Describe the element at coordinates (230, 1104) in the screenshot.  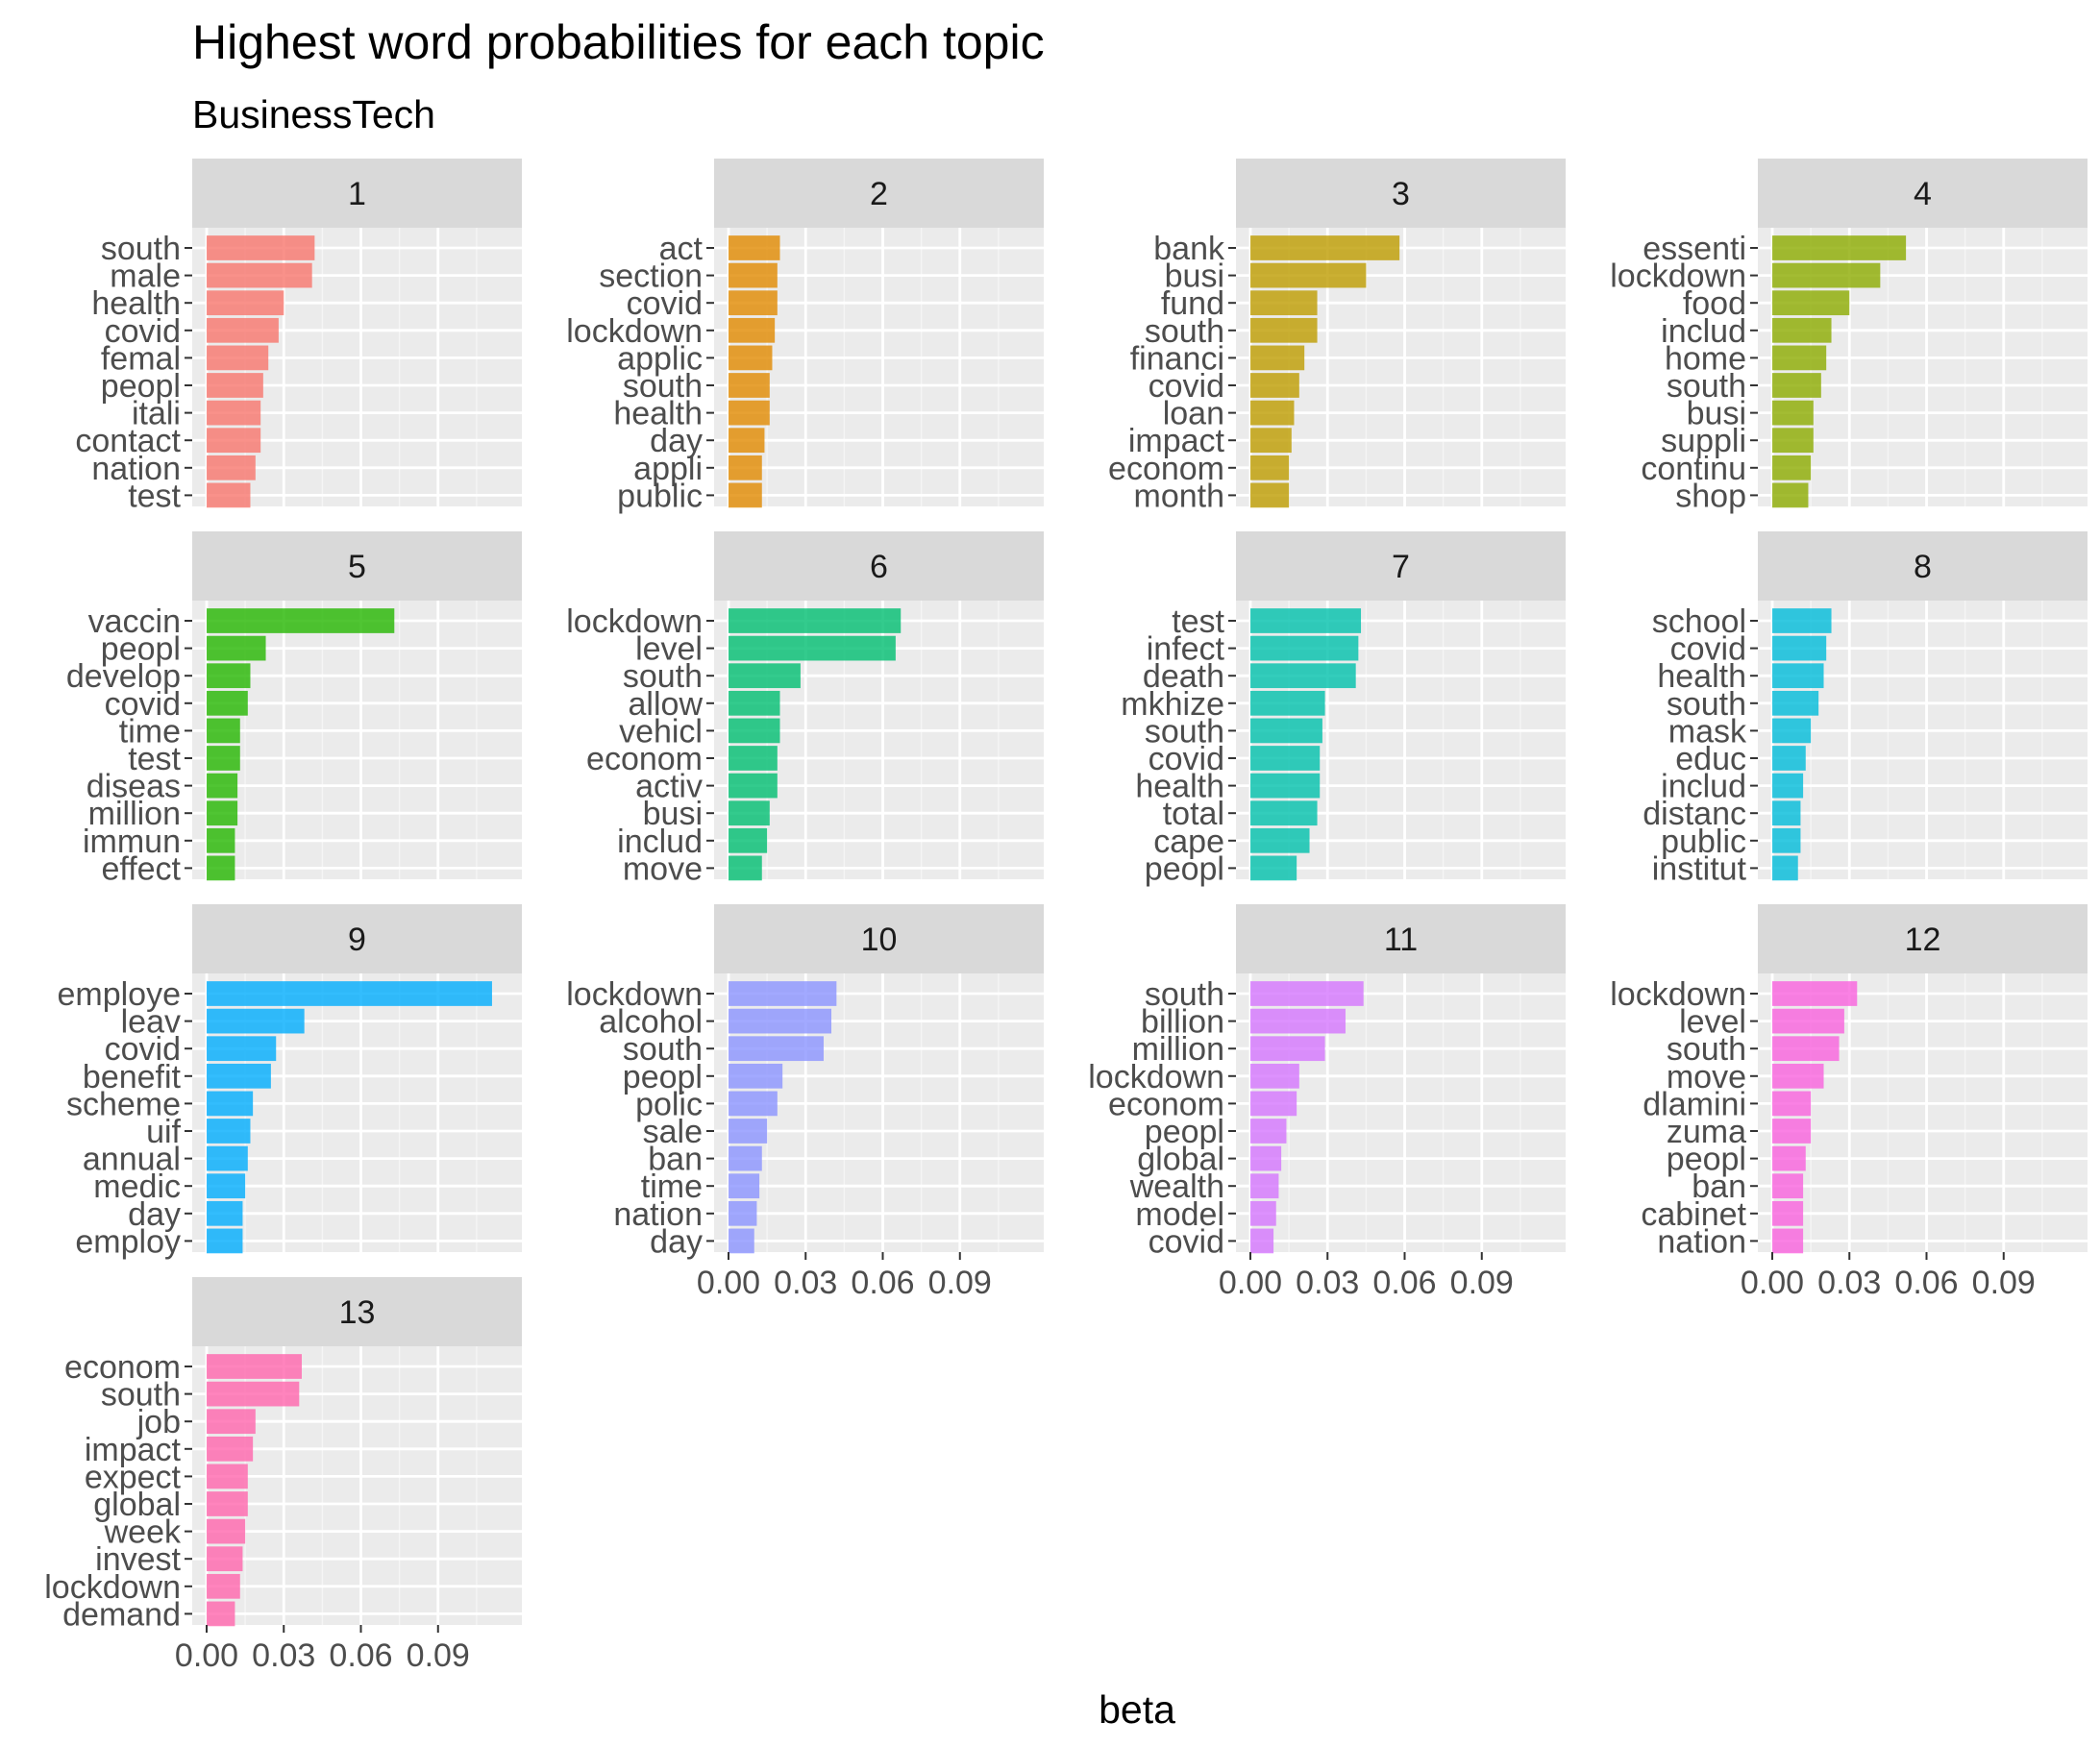
I see `bar-scheme` at that location.